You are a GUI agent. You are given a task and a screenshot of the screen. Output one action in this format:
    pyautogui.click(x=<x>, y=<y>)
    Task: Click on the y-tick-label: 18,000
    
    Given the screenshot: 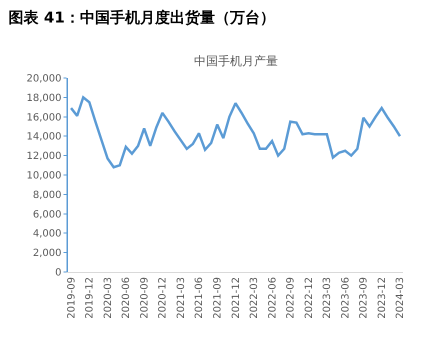 What is the action you would take?
    pyautogui.click(x=44, y=98)
    